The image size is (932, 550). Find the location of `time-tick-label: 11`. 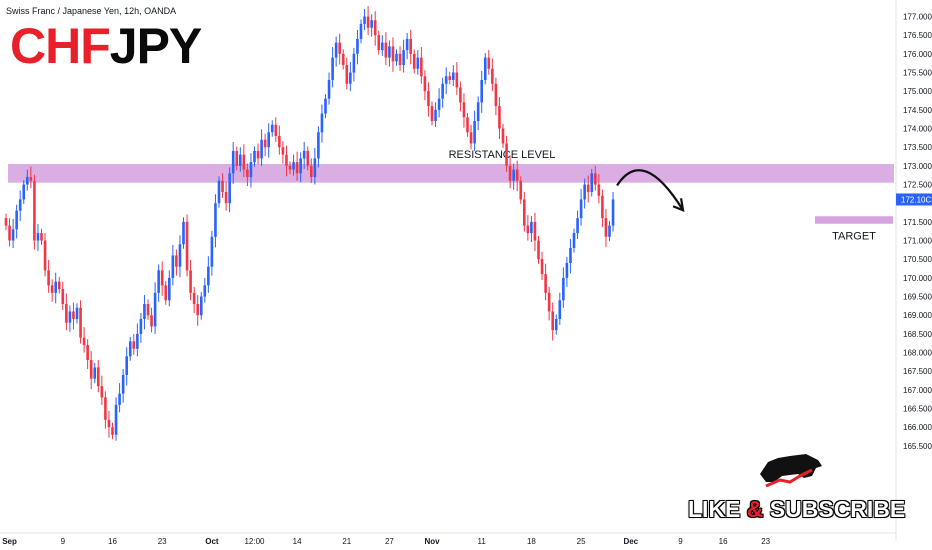

time-tick-label: 11 is located at coordinates (482, 541).